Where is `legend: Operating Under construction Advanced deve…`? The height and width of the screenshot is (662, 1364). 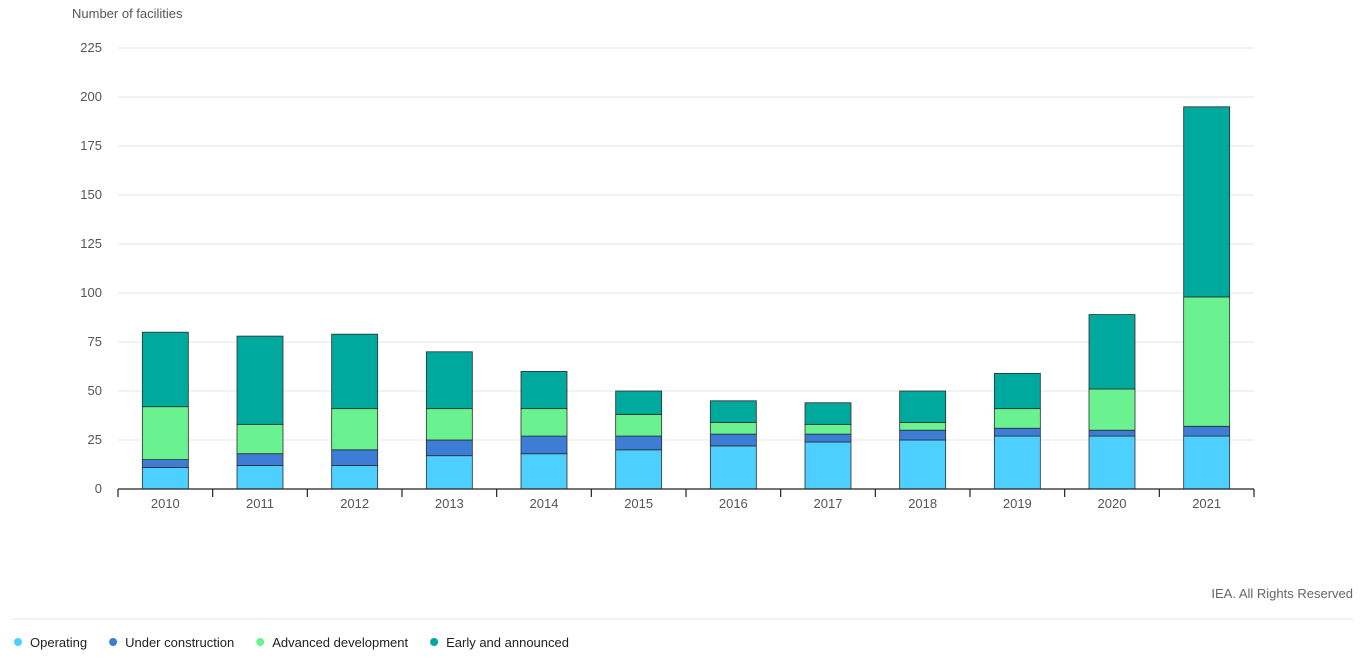 legend: Operating Under construction Advanced deve… is located at coordinates (291, 642).